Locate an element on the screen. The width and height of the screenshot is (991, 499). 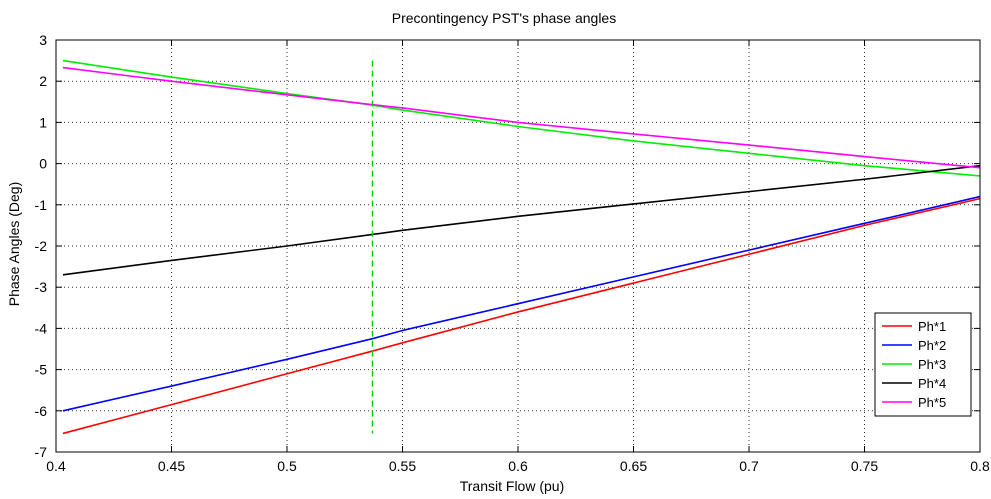
y-tick-label: -2 is located at coordinates (41, 246).